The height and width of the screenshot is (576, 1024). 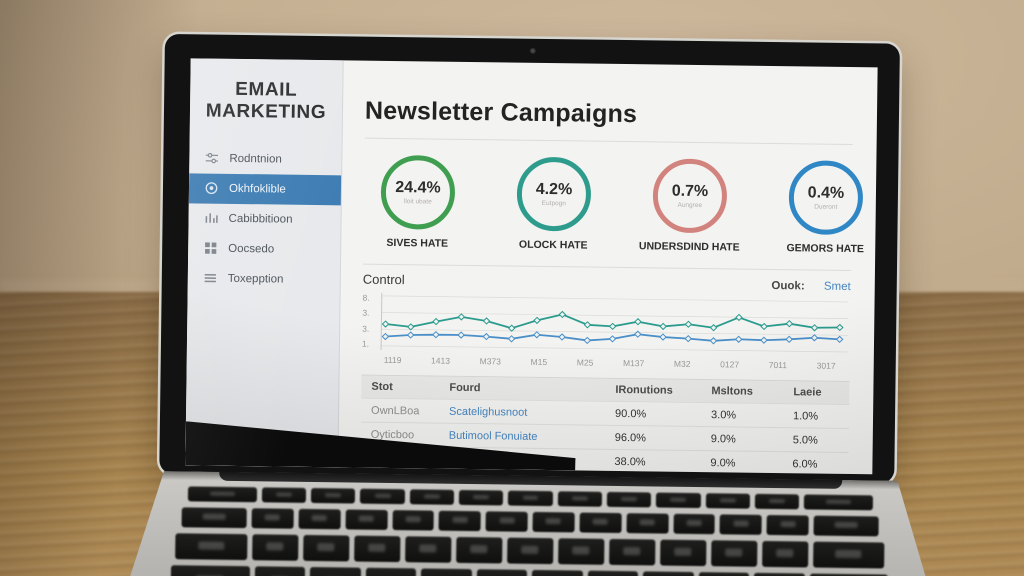 I want to click on stat-label: OLOCK HATE, so click(x=553, y=245).